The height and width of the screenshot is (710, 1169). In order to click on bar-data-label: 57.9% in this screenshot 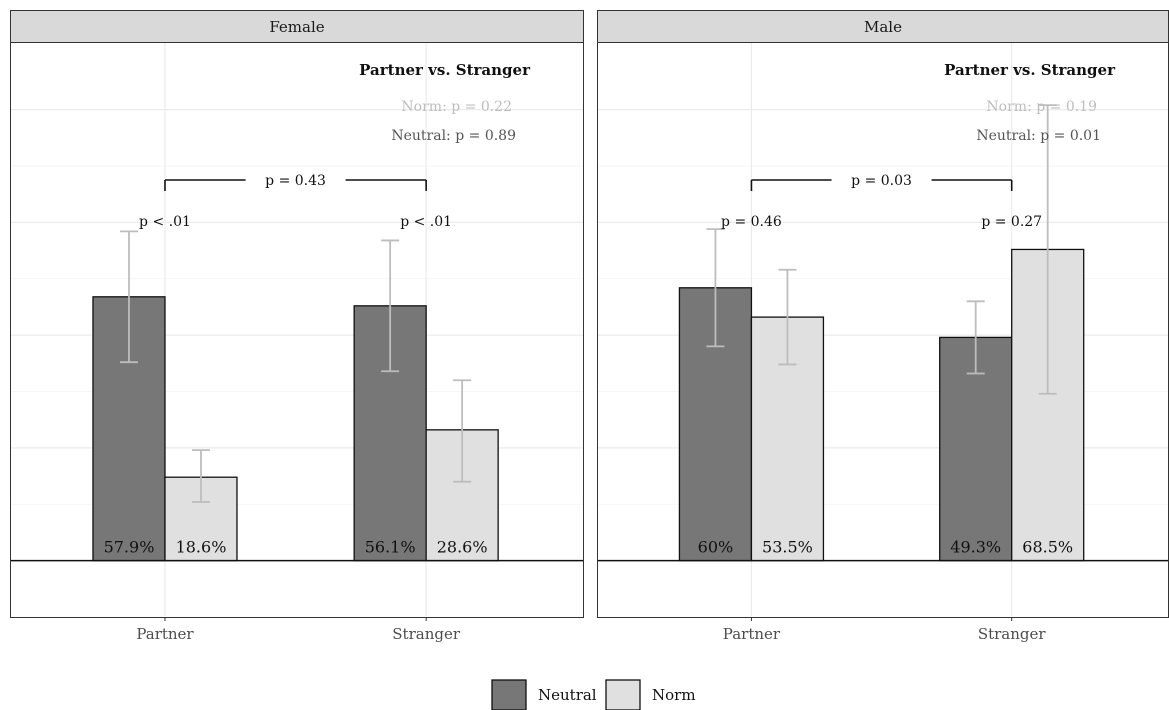, I will do `click(129, 547)`.